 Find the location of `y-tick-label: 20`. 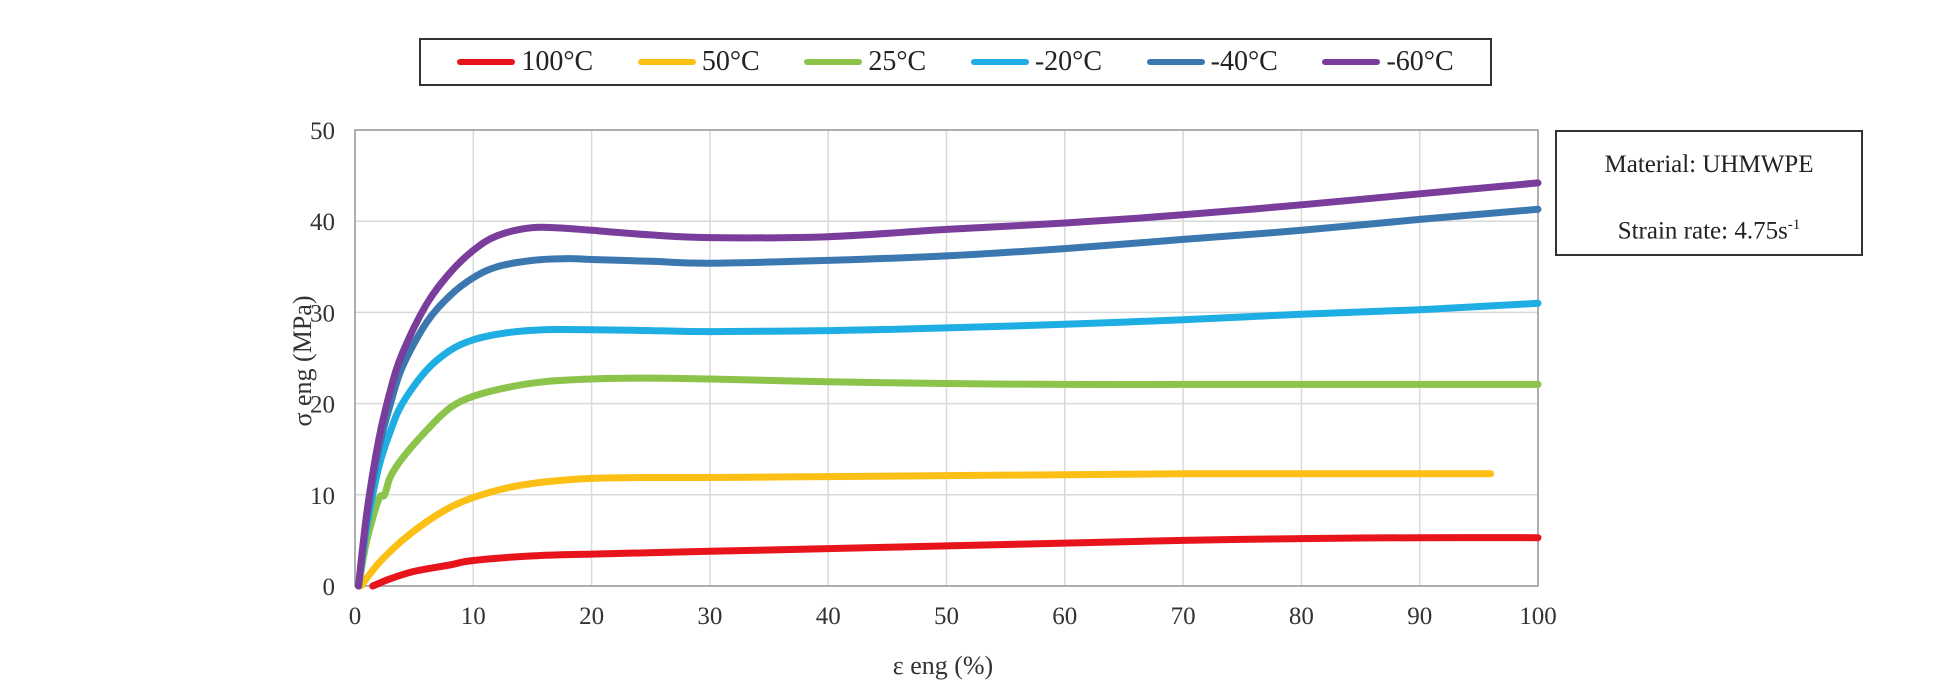

y-tick-label: 20 is located at coordinates (322, 405).